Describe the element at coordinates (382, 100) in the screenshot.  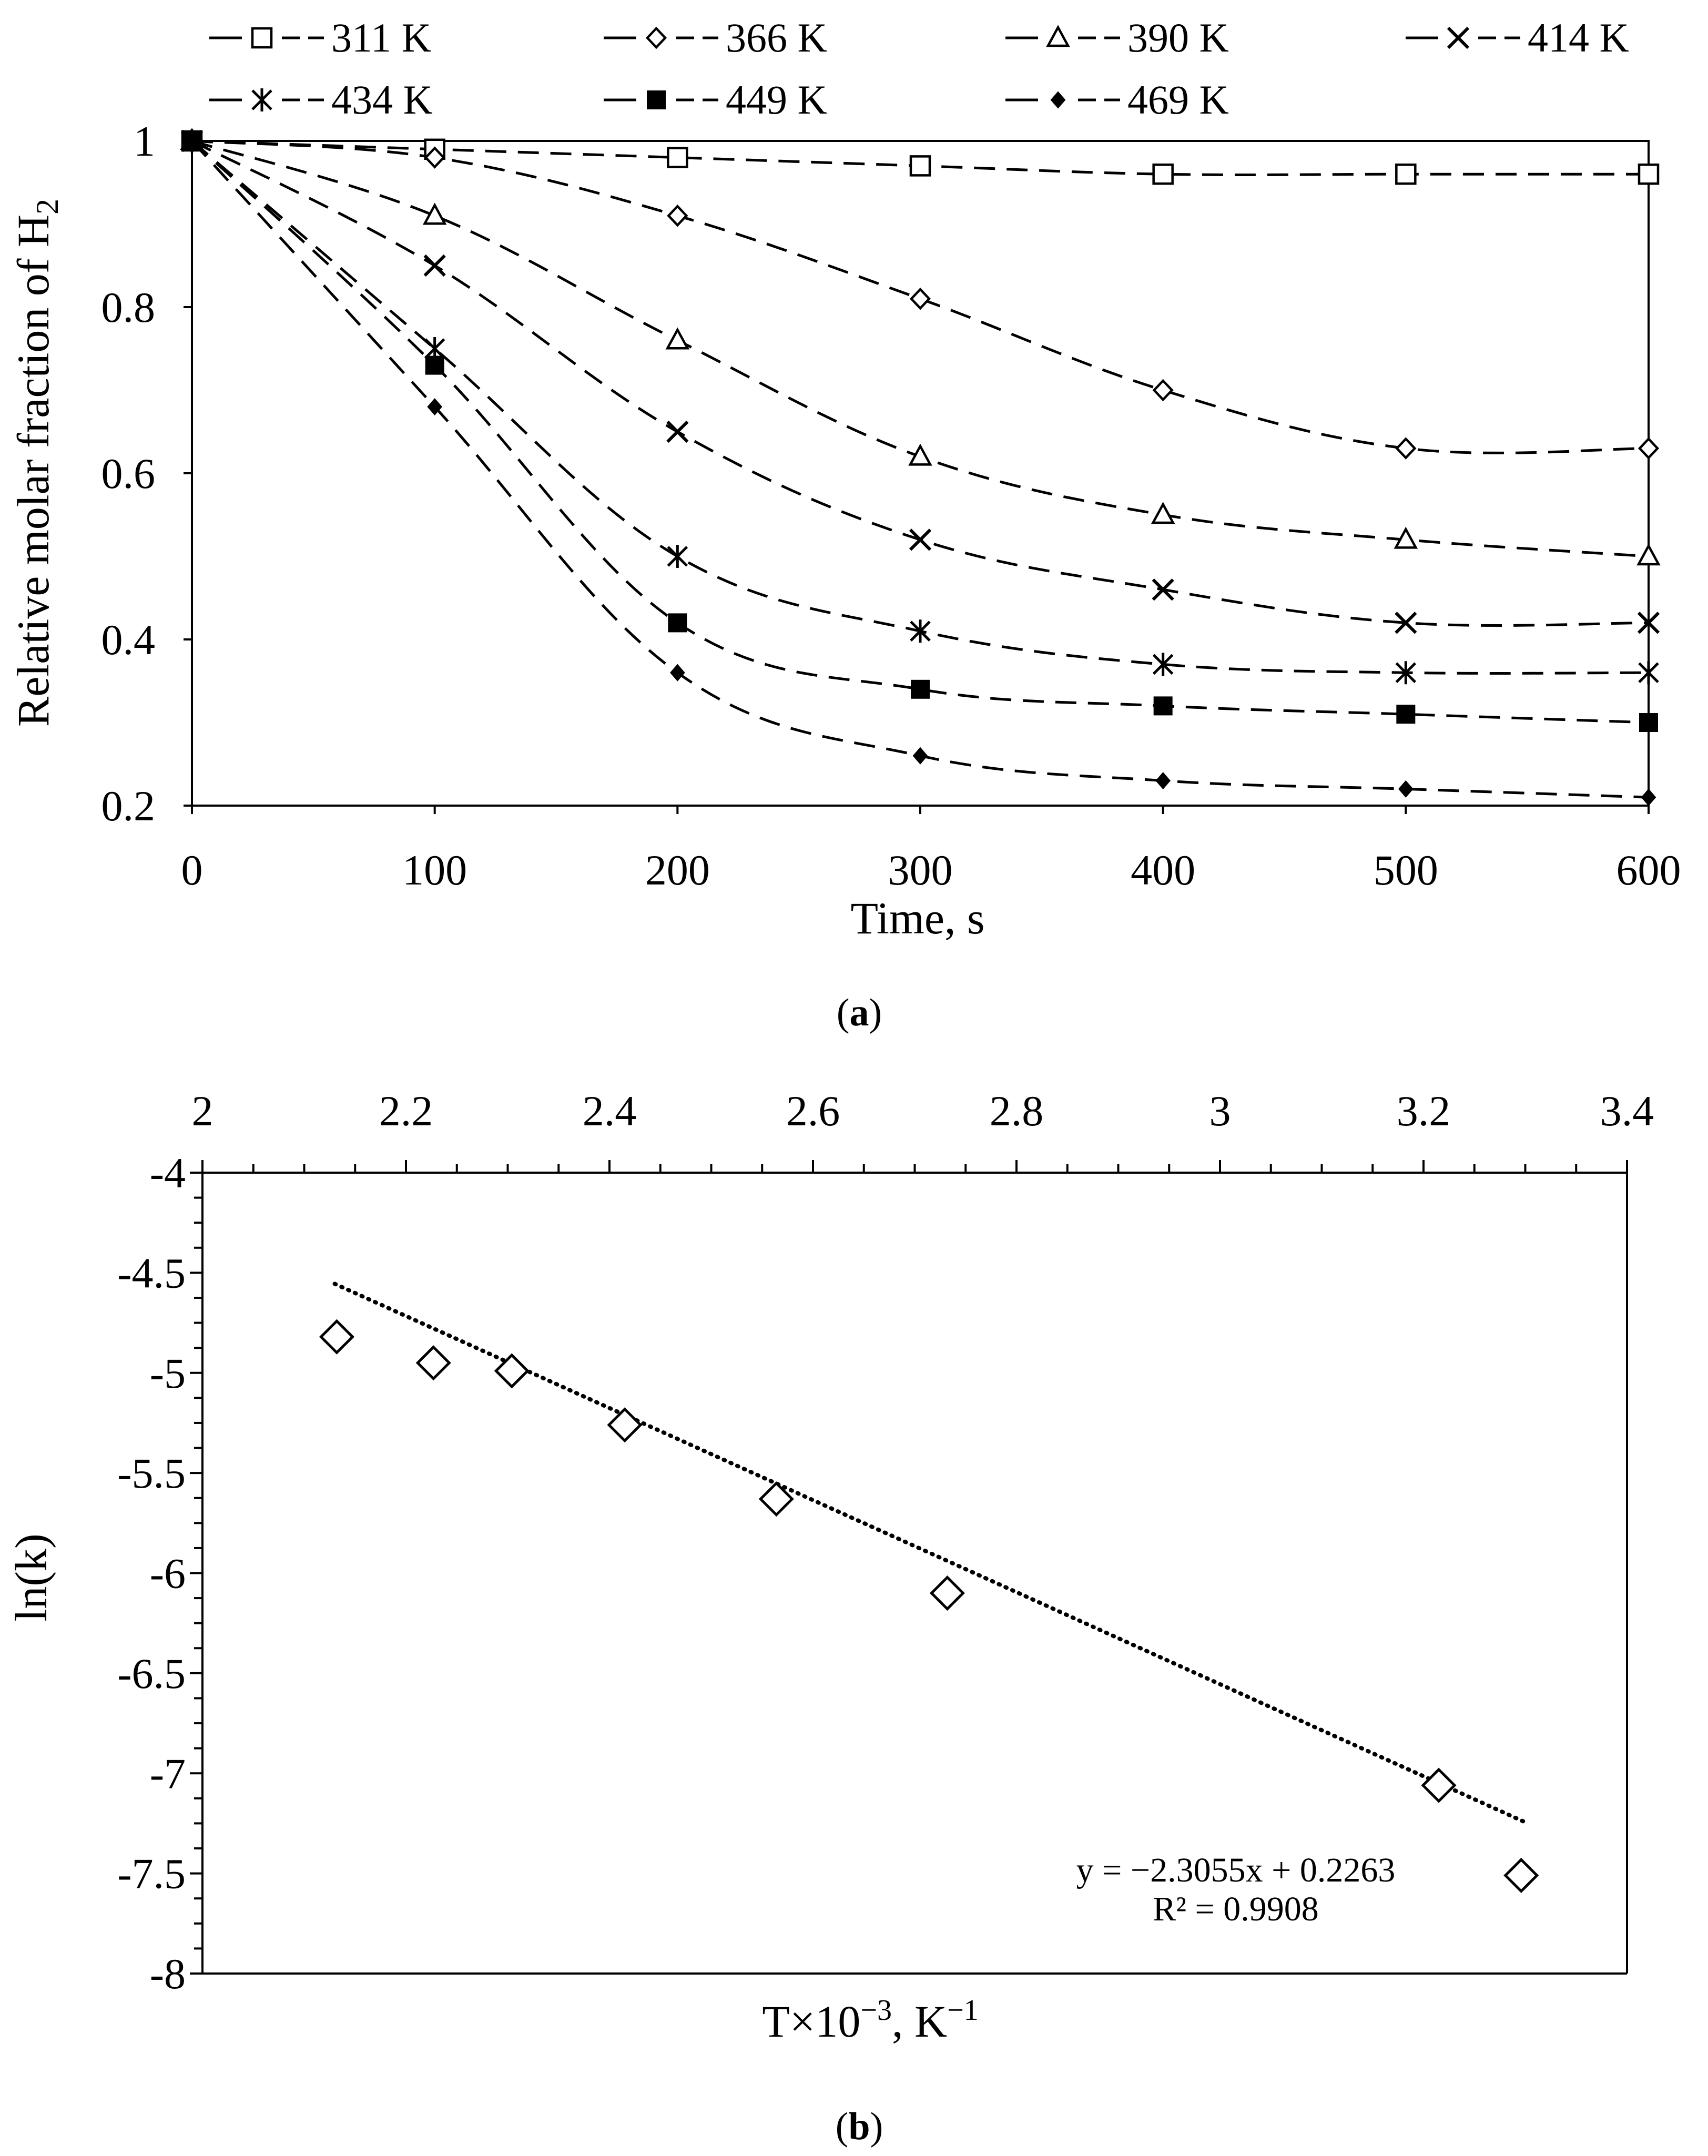
I see `legend-label: 434 K` at that location.